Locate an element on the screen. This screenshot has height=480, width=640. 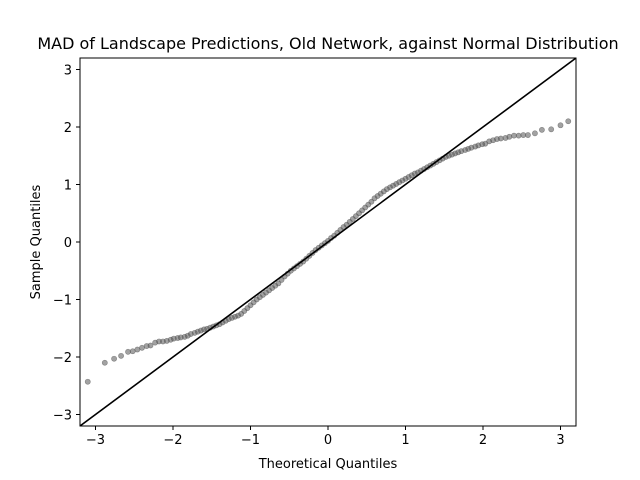
x-axis: −3 −2 −1 0 1 2 3 is located at coordinates (325, 437).